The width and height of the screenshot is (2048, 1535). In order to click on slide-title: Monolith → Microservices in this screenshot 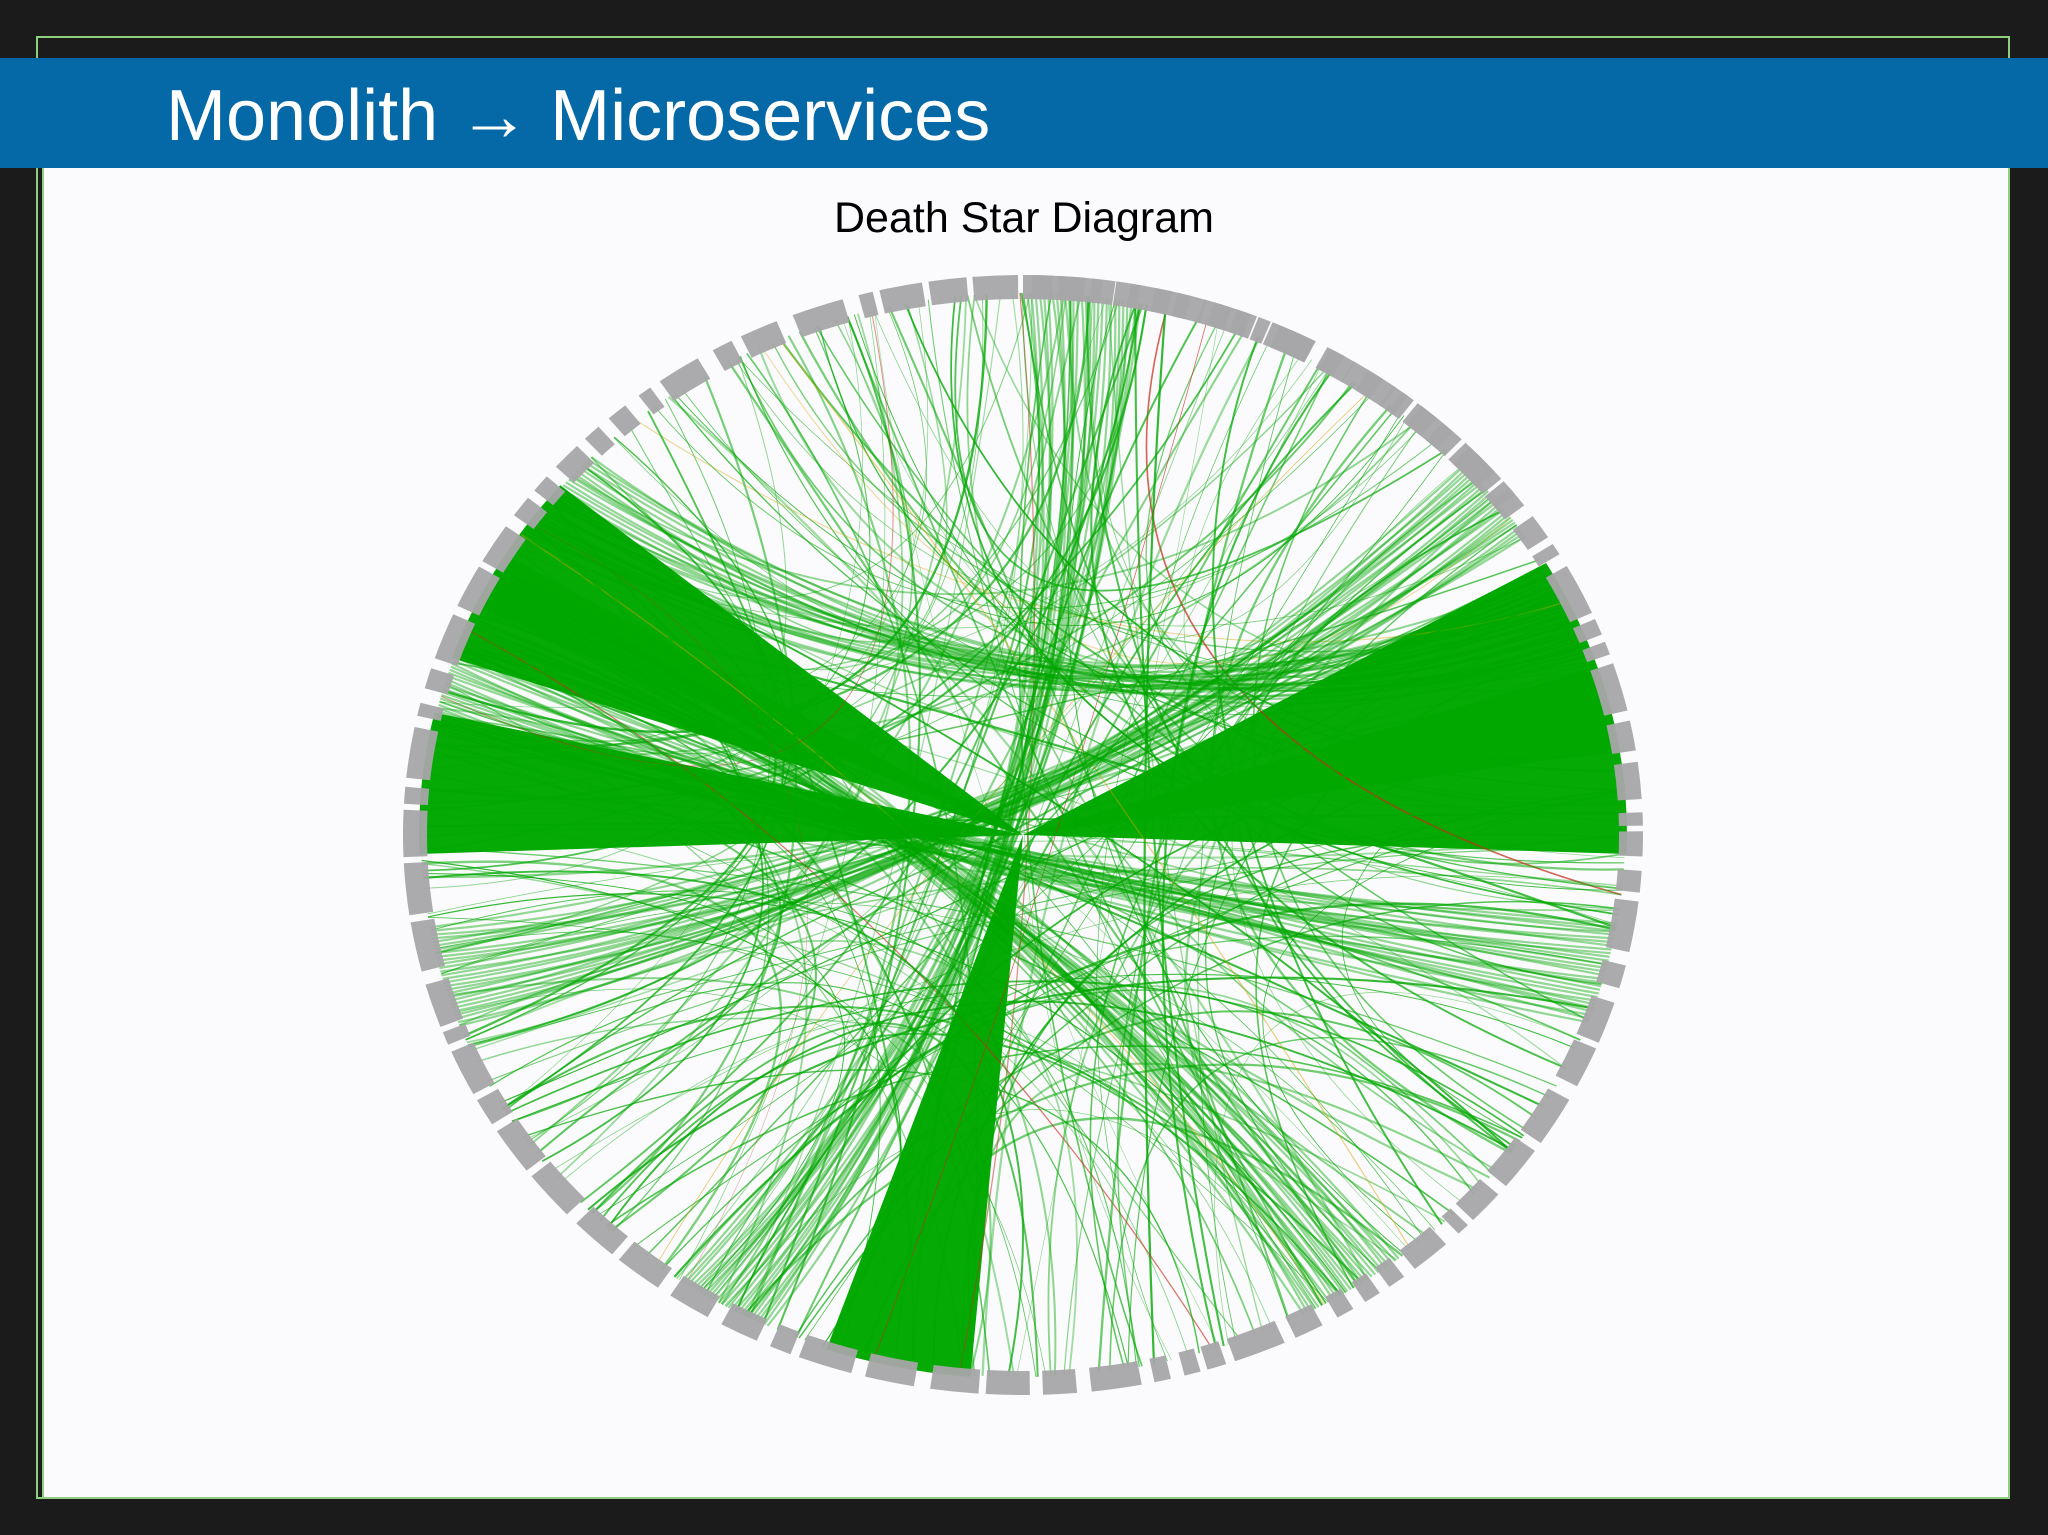, I will do `click(578, 116)`.